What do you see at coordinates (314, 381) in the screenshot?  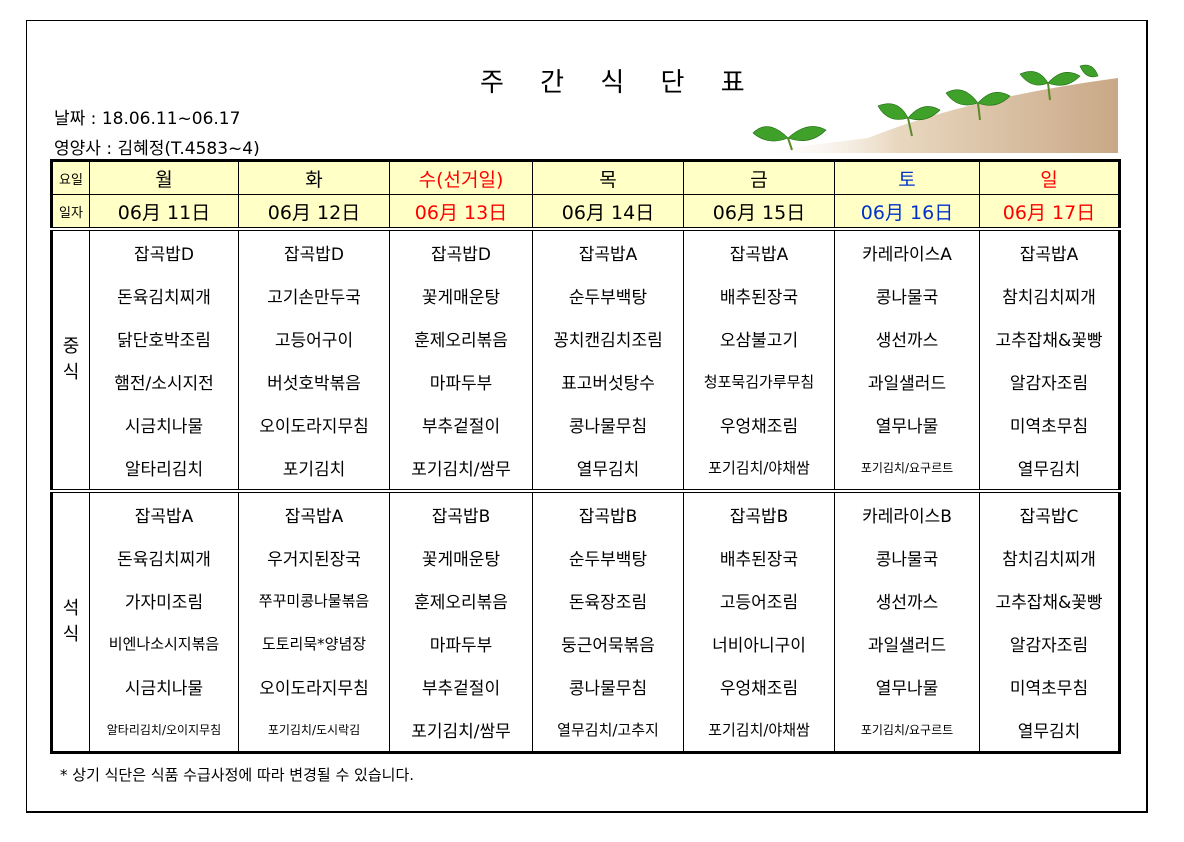 I see `menu-item: 버섯호박볶음` at bounding box center [314, 381].